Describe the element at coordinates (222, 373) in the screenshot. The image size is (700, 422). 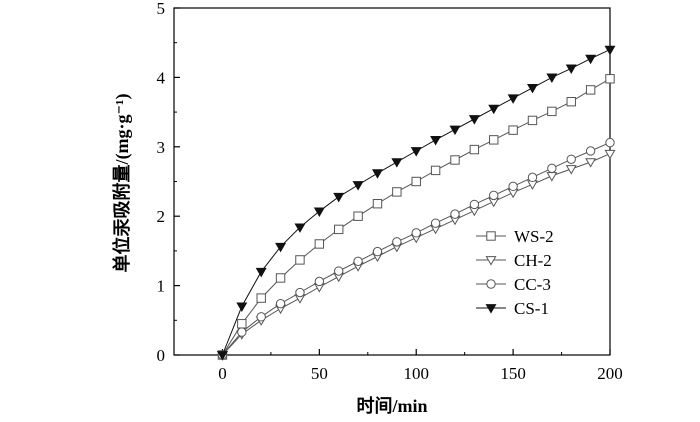
I see `x-tick-label: 0` at that location.